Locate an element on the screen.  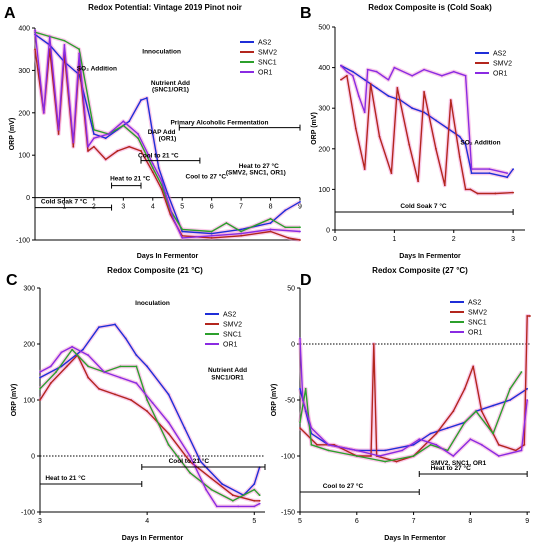
annotation: (SNC1/OR1) is located at coordinates (170, 90).